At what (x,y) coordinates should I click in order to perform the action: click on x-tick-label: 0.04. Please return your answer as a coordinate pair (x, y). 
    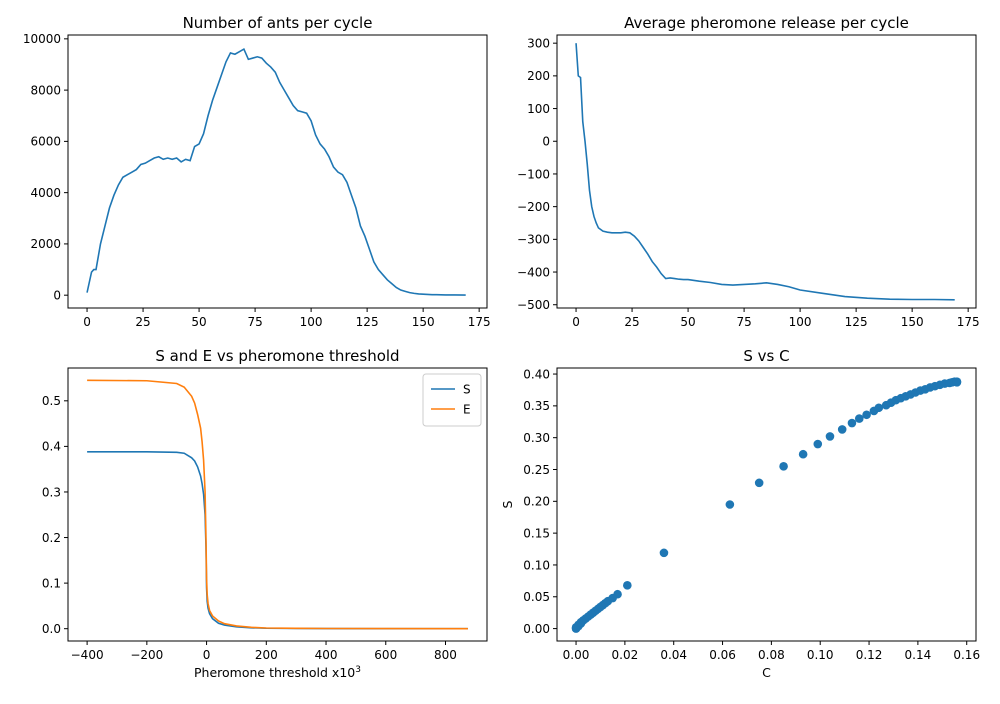
    Looking at the image, I should click on (673, 655).